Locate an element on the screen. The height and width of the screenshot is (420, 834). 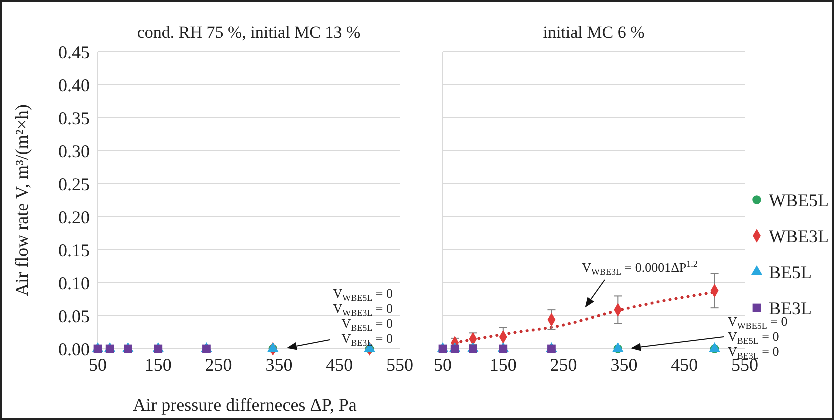
x-axis-title: Air pressure differneces ΔP, Pa is located at coordinates (245, 405).